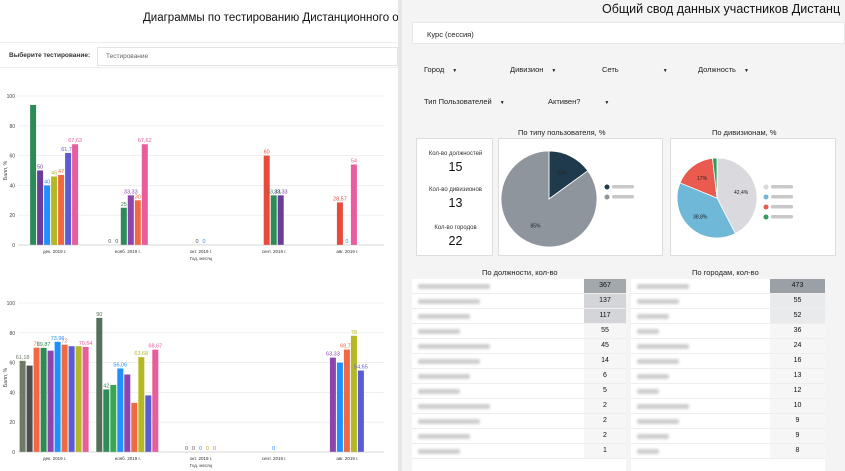  What do you see at coordinates (728, 331) in the screenshot?
I see `table-row: 36` at bounding box center [728, 331].